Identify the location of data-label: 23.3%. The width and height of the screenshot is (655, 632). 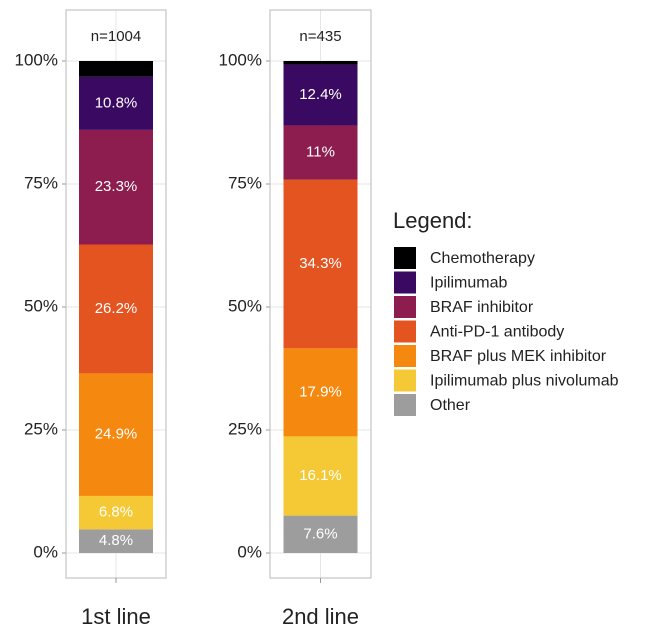
(116, 186).